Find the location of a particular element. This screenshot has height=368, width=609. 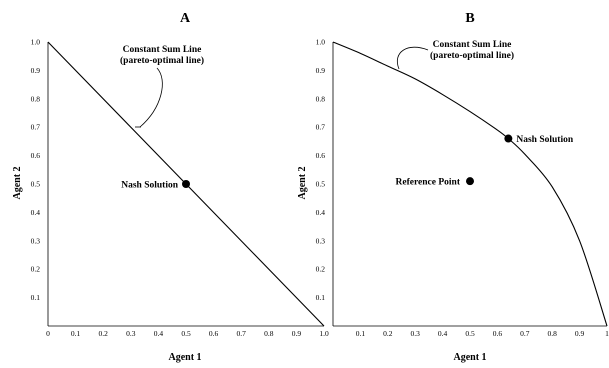

panel-a-points: Nash Solution is located at coordinates (155, 185).